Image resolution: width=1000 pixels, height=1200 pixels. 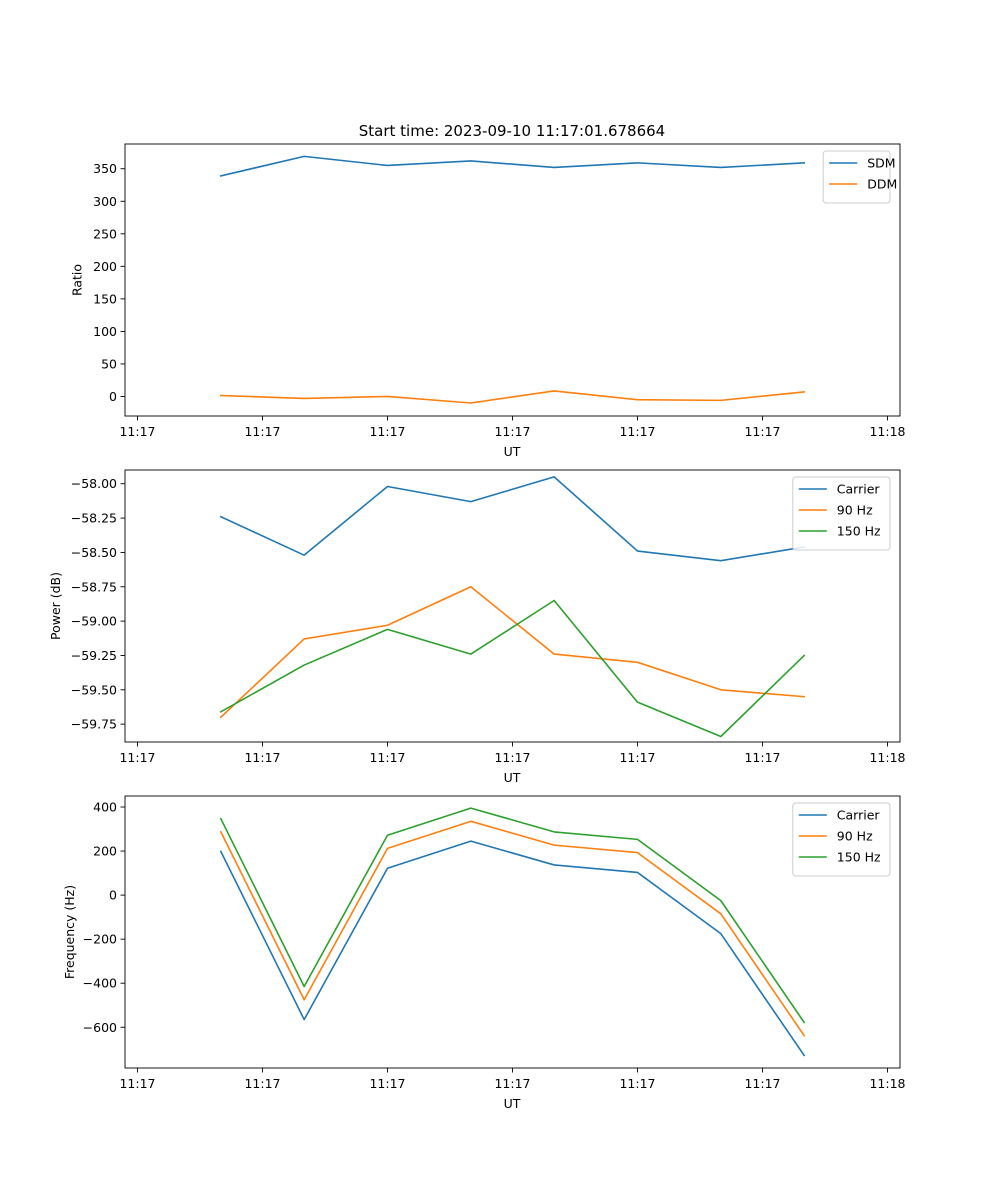 I want to click on y-tick-label: 50, so click(x=109, y=363).